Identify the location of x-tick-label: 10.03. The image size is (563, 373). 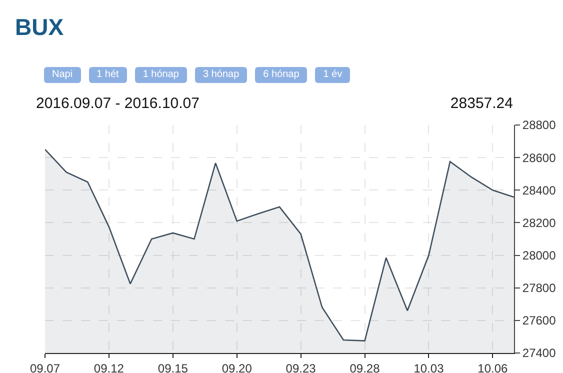
(429, 367).